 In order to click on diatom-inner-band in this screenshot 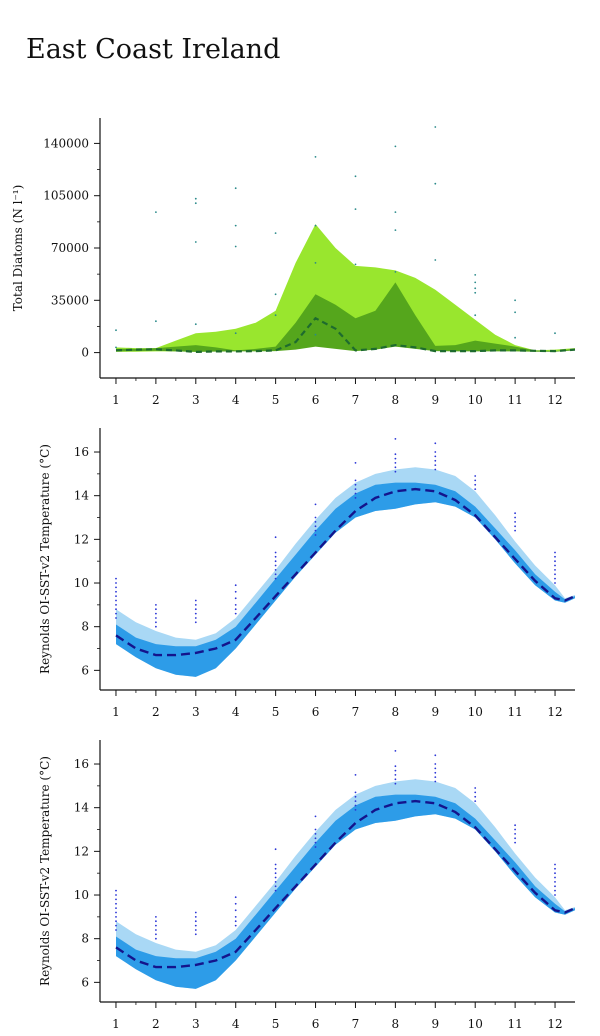, I will do `click(345, 317)`.